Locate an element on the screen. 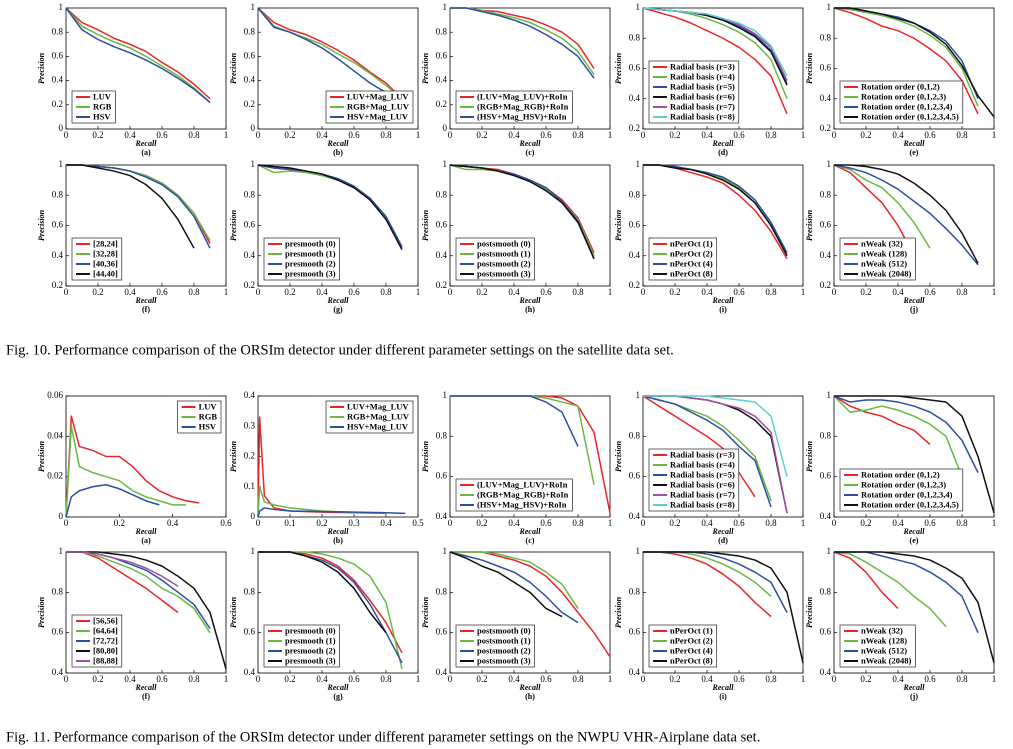 This screenshot has width=1013, height=749. subplot-label: (e) is located at coordinates (914, 152).